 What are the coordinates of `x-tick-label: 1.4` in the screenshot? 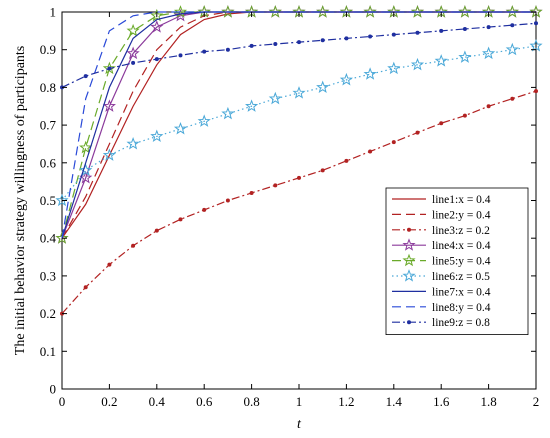 It's located at (394, 401).